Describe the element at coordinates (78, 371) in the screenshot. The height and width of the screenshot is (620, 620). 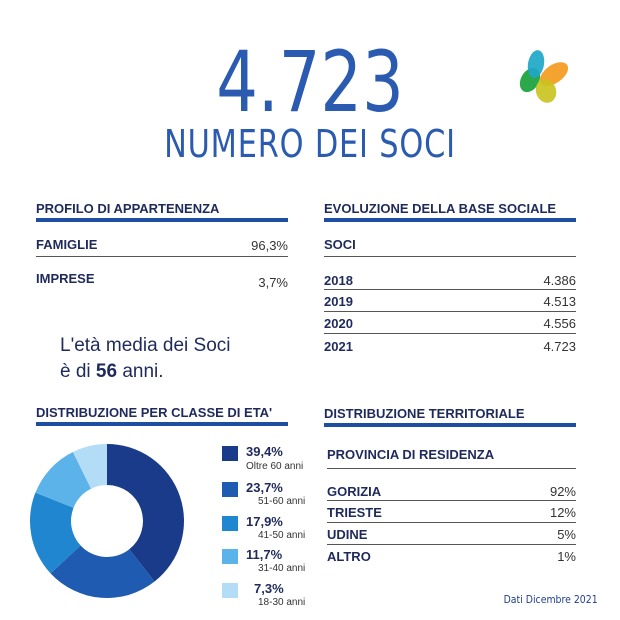
I see `eta-line2-pre: è di` at that location.